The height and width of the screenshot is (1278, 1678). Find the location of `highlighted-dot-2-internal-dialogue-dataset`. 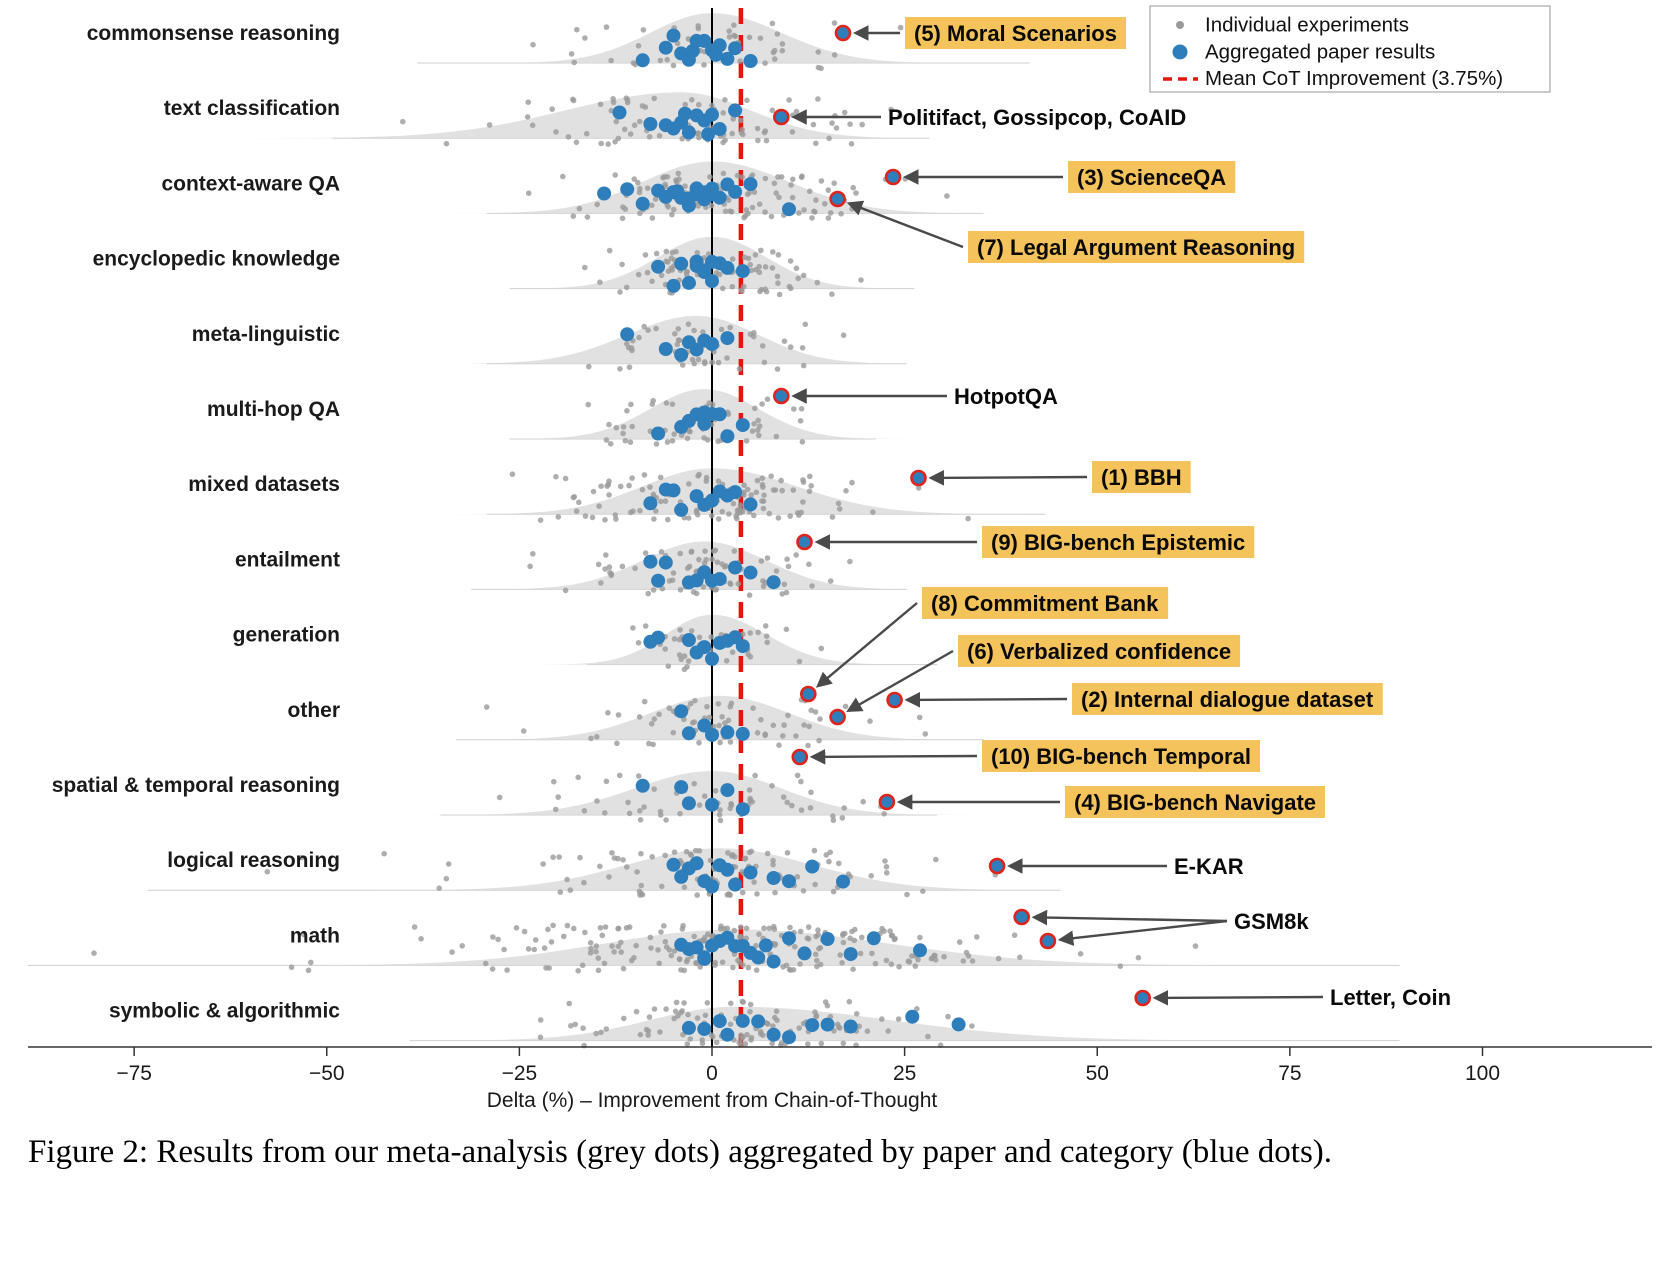

highlighted-dot-2-internal-dialogue-dataset is located at coordinates (894, 700).